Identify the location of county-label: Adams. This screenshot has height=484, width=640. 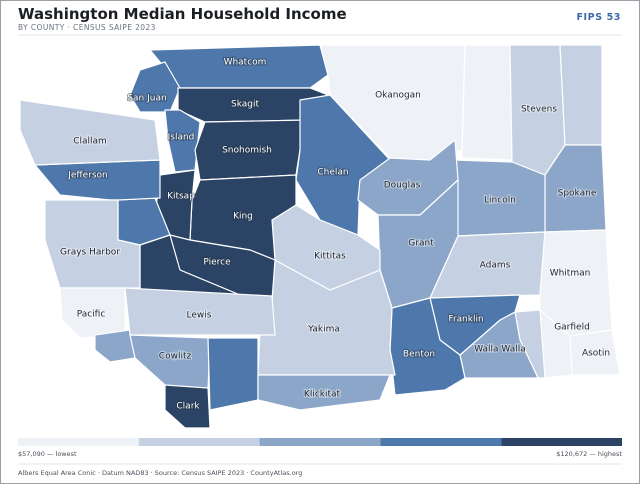
(495, 266).